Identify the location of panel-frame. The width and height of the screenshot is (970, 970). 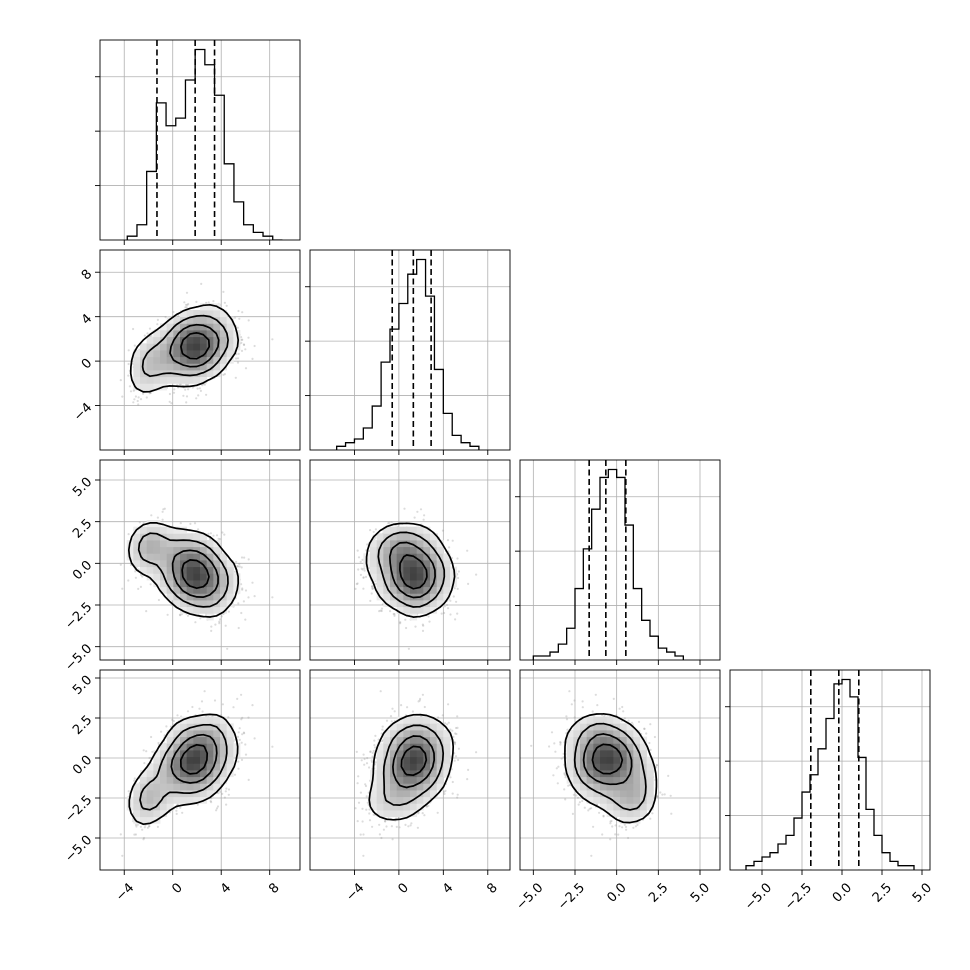
(200, 140).